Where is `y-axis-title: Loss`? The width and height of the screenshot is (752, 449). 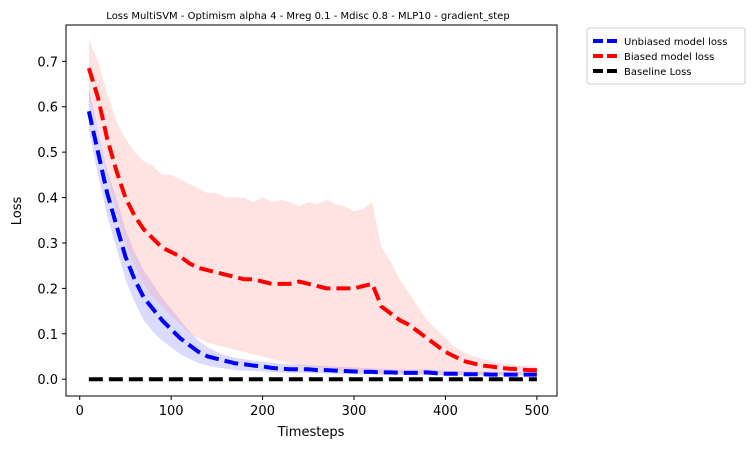 y-axis-title: Loss is located at coordinates (17, 211).